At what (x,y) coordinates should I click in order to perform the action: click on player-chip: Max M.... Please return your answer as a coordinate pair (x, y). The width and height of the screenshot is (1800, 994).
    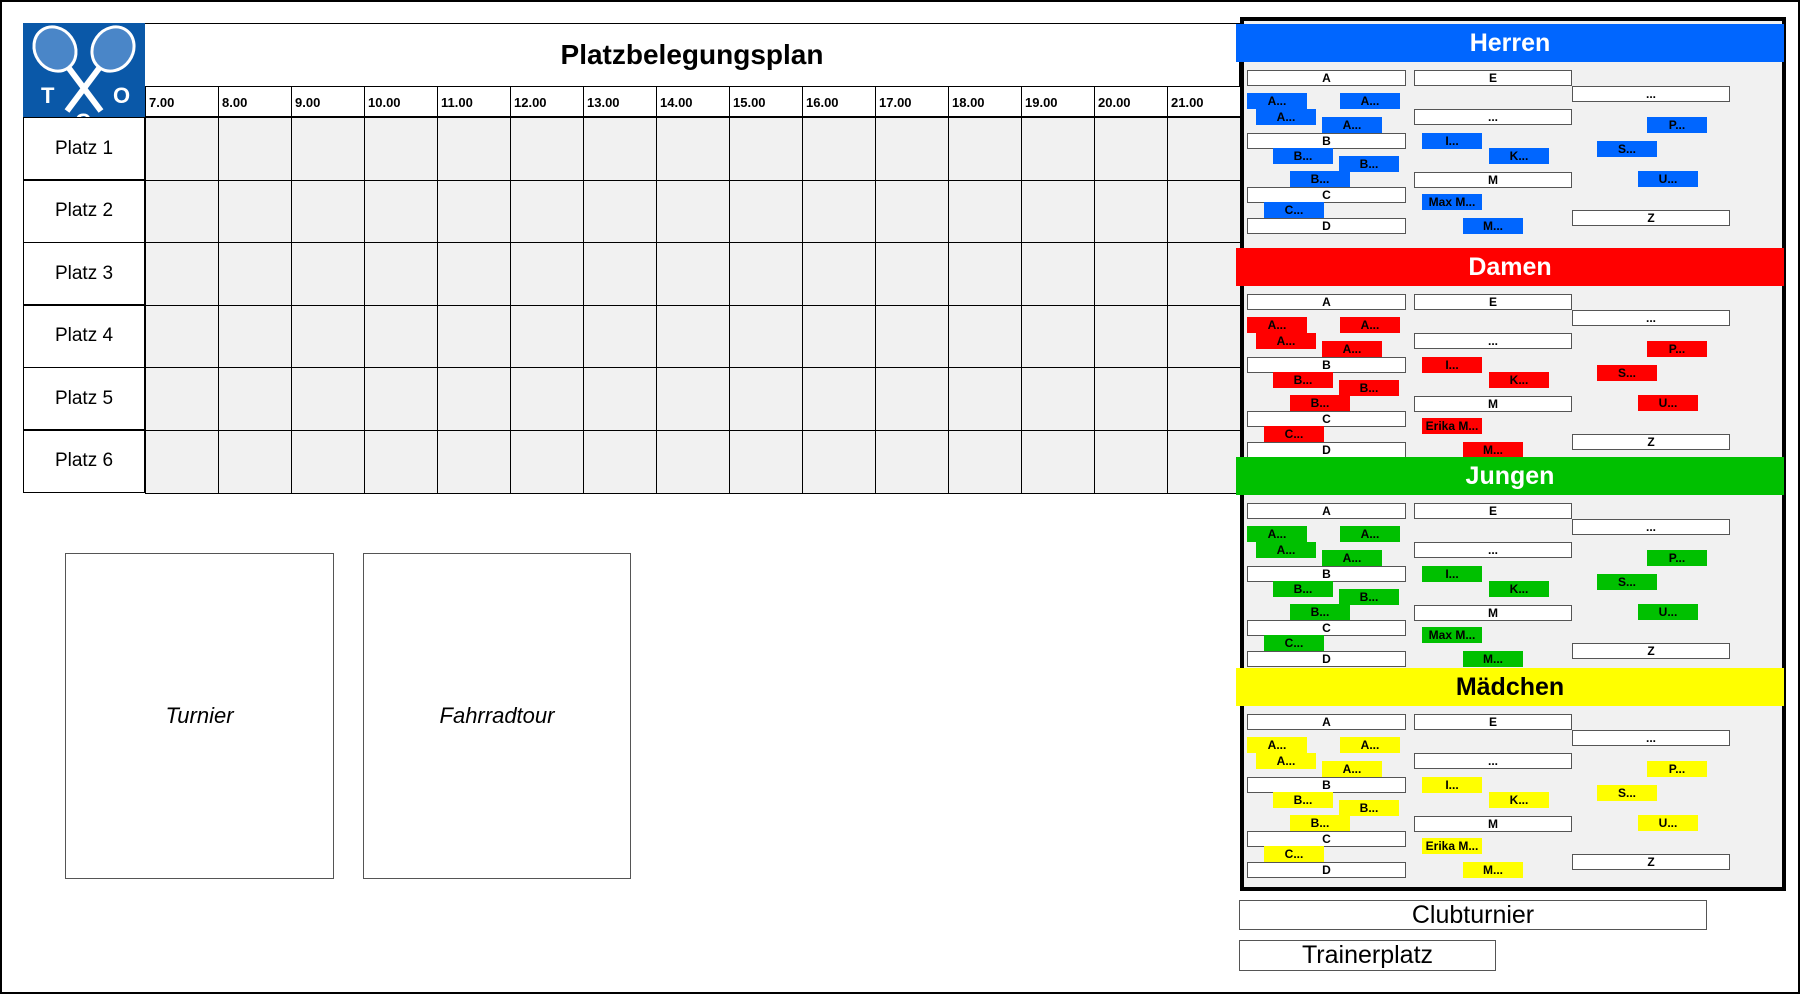
    Looking at the image, I should click on (1452, 202).